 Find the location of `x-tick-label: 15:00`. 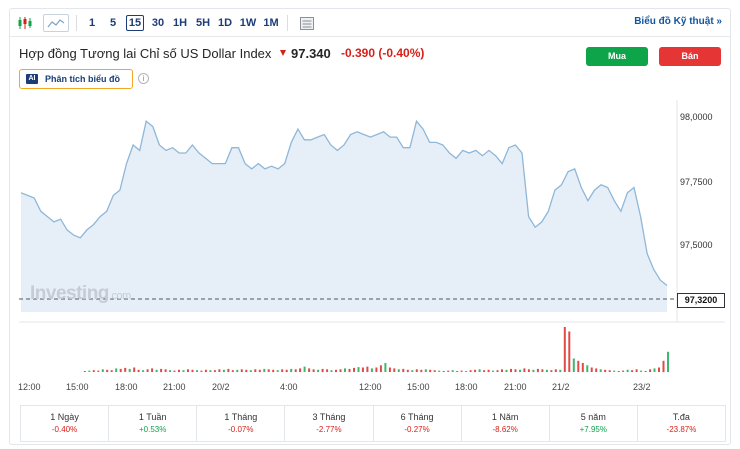

x-tick-label: 15:00 is located at coordinates (77, 387).